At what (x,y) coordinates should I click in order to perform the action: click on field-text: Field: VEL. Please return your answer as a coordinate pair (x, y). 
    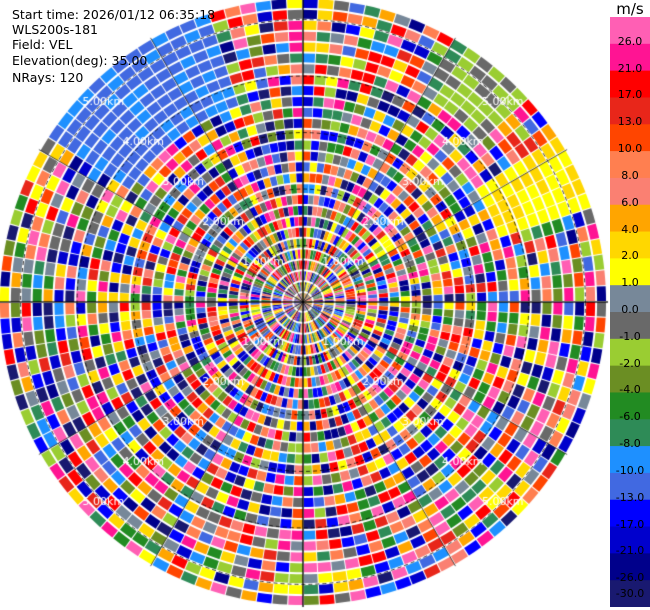
    Looking at the image, I should click on (42, 44).